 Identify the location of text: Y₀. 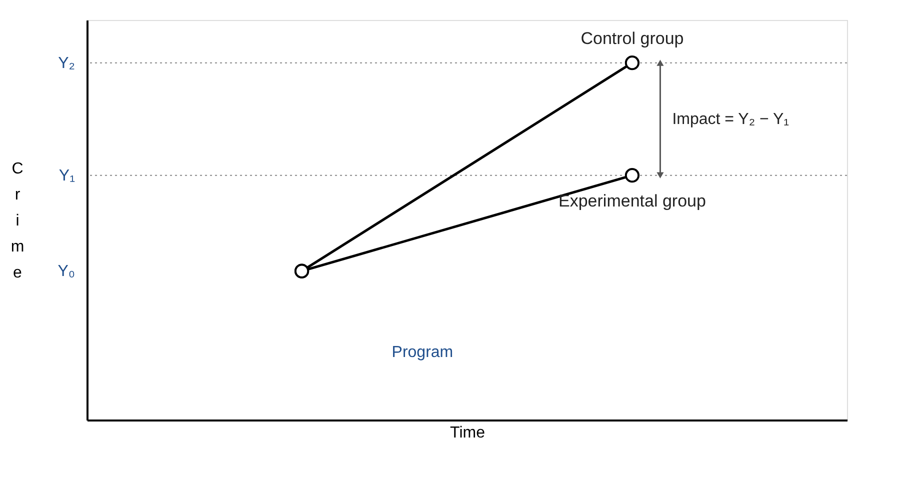
(66, 271).